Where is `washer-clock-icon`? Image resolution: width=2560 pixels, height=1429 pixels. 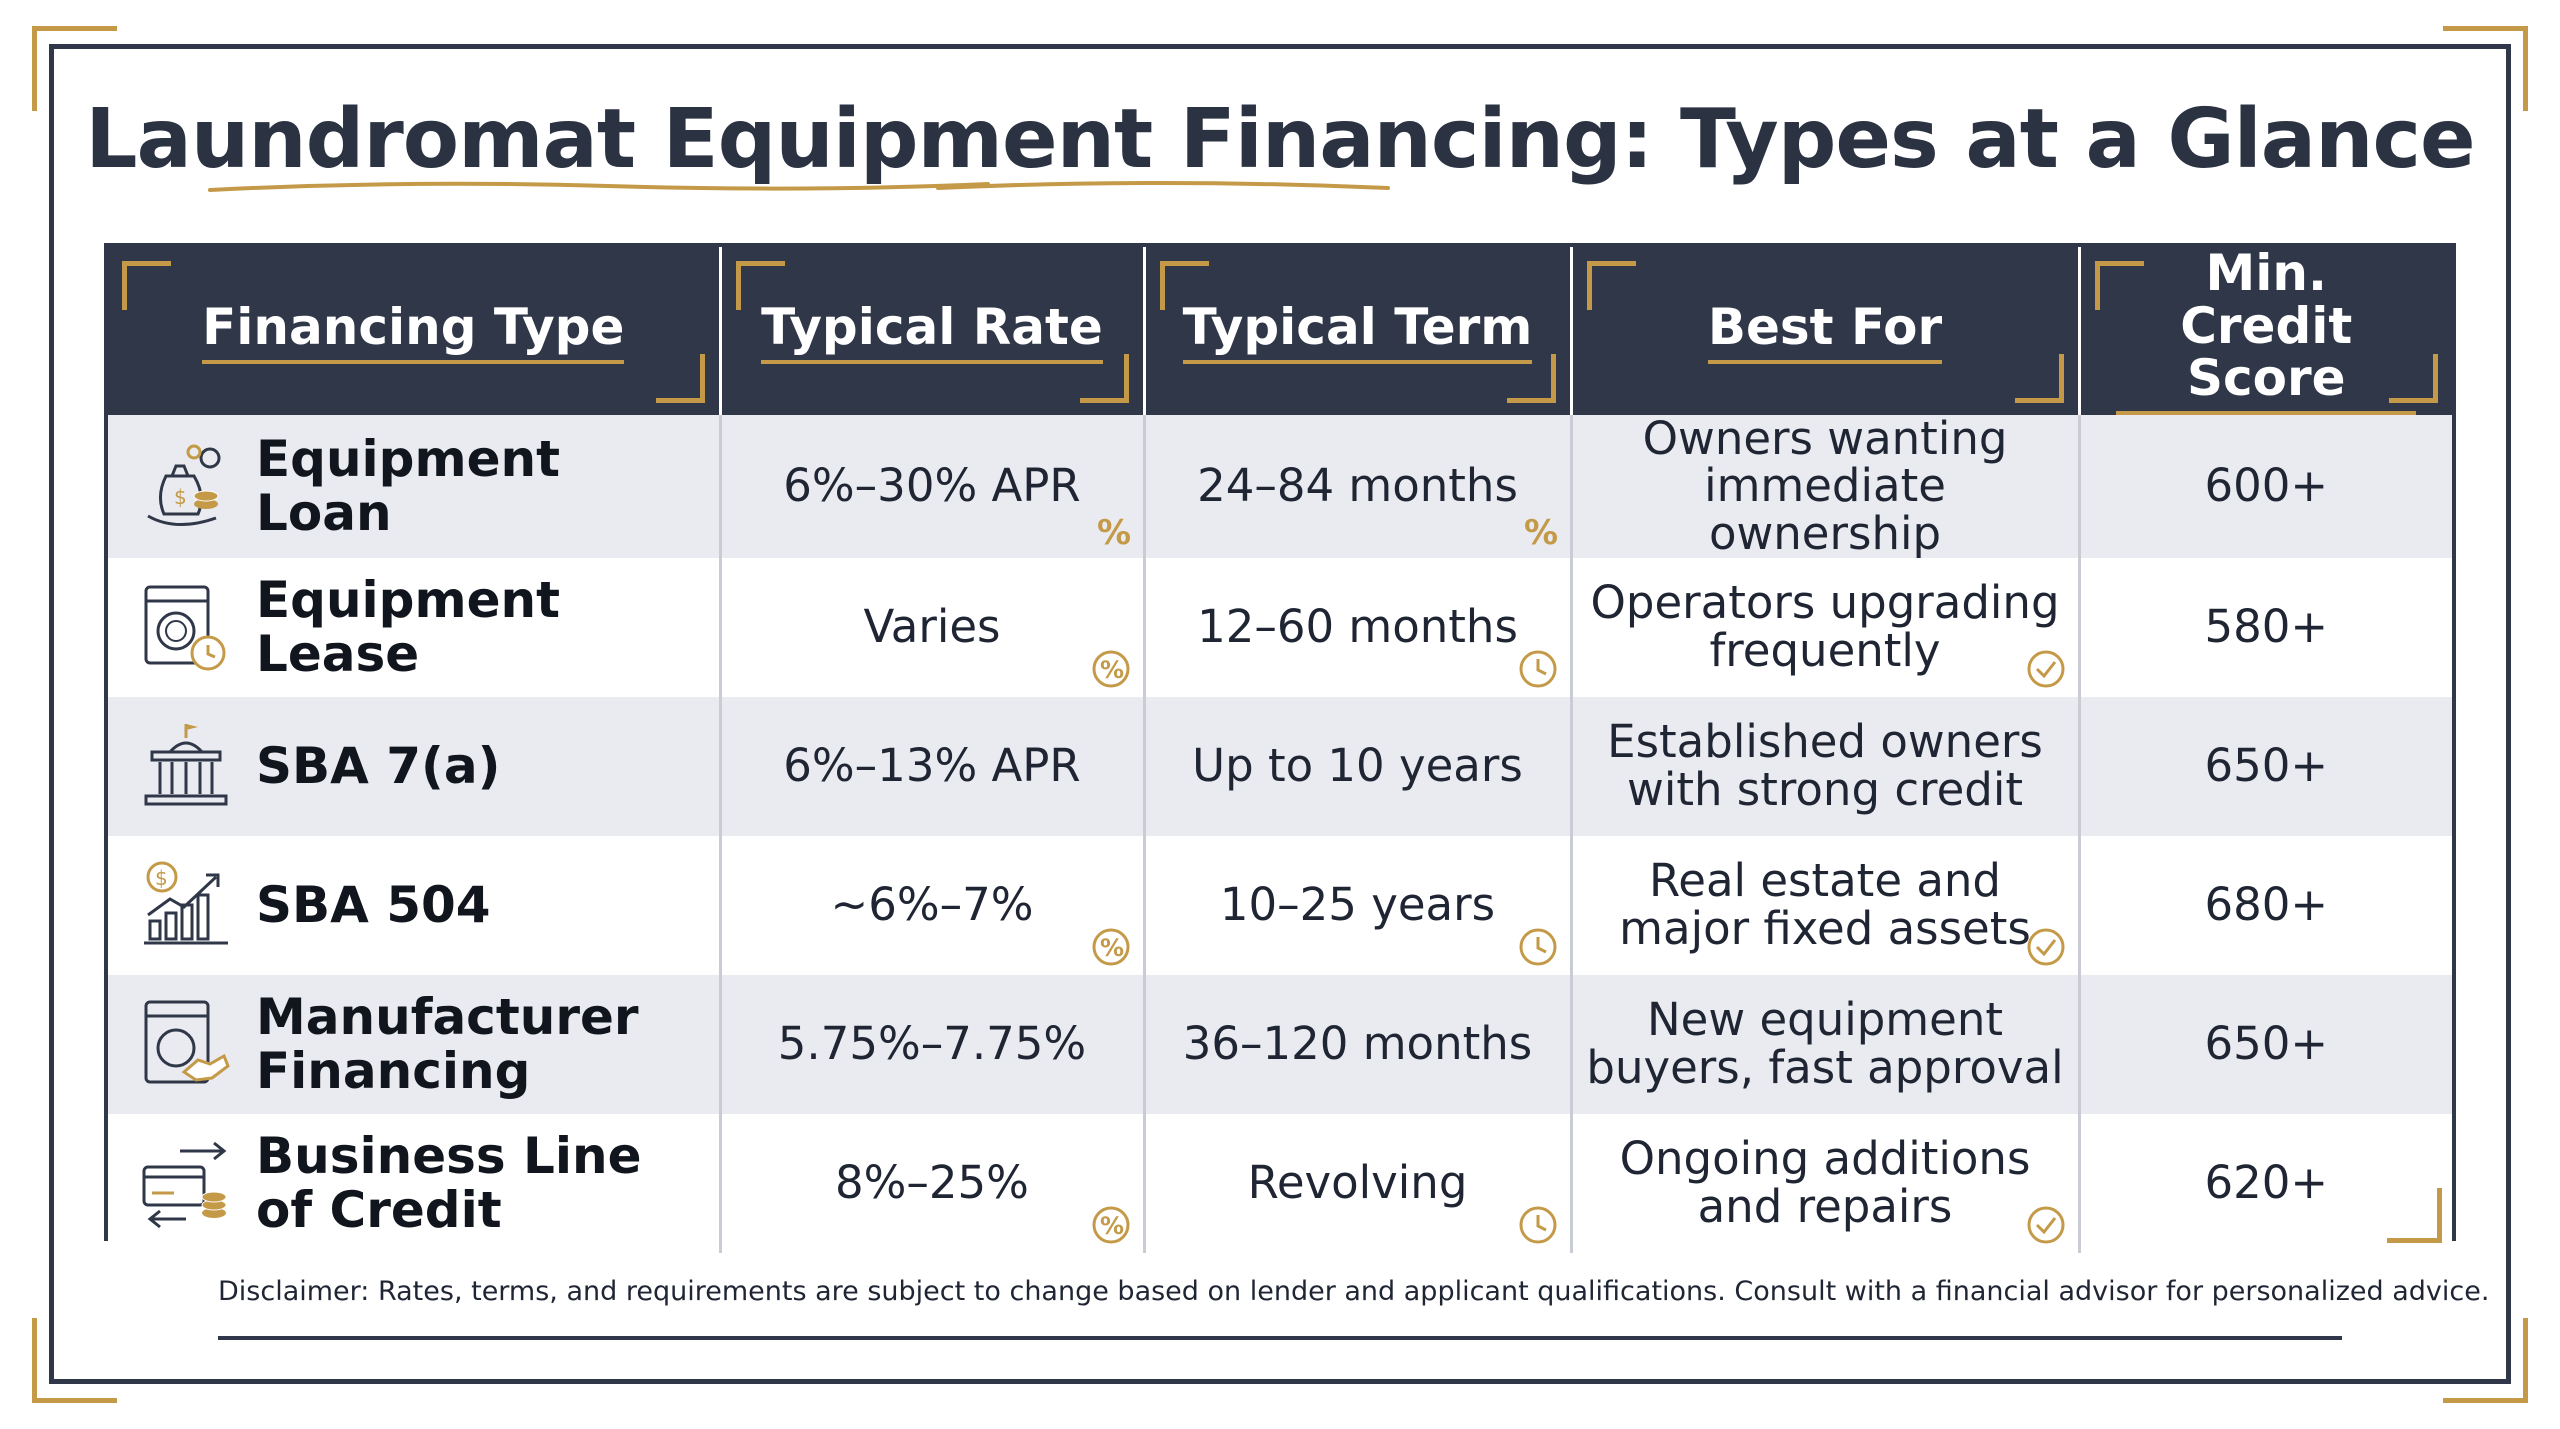
washer-clock-icon is located at coordinates (186, 627).